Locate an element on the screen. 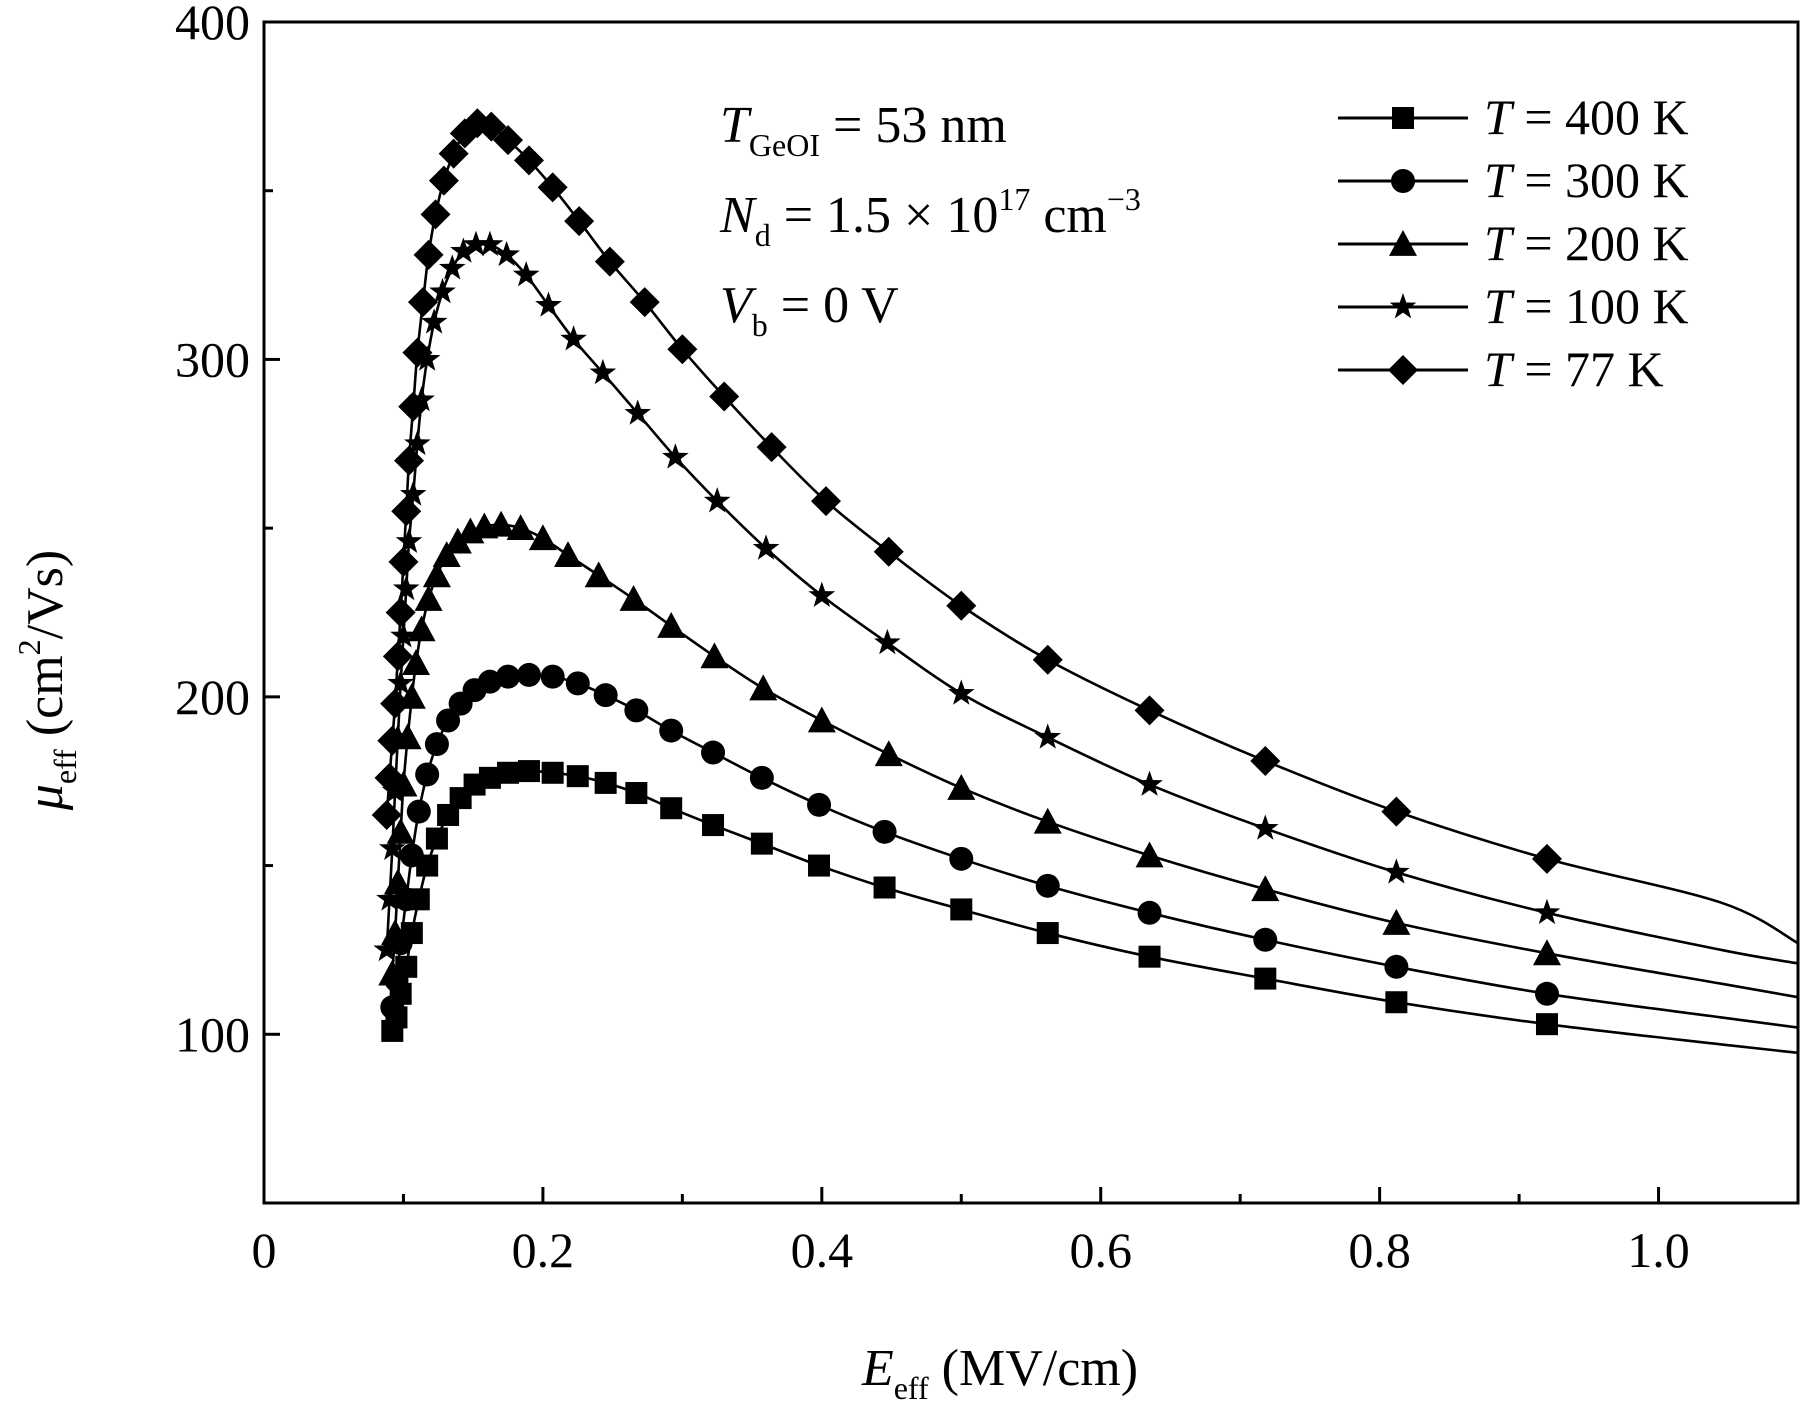 Image resolution: width=1800 pixels, height=1413 pixels. legend-marker-200k is located at coordinates (1403, 243).